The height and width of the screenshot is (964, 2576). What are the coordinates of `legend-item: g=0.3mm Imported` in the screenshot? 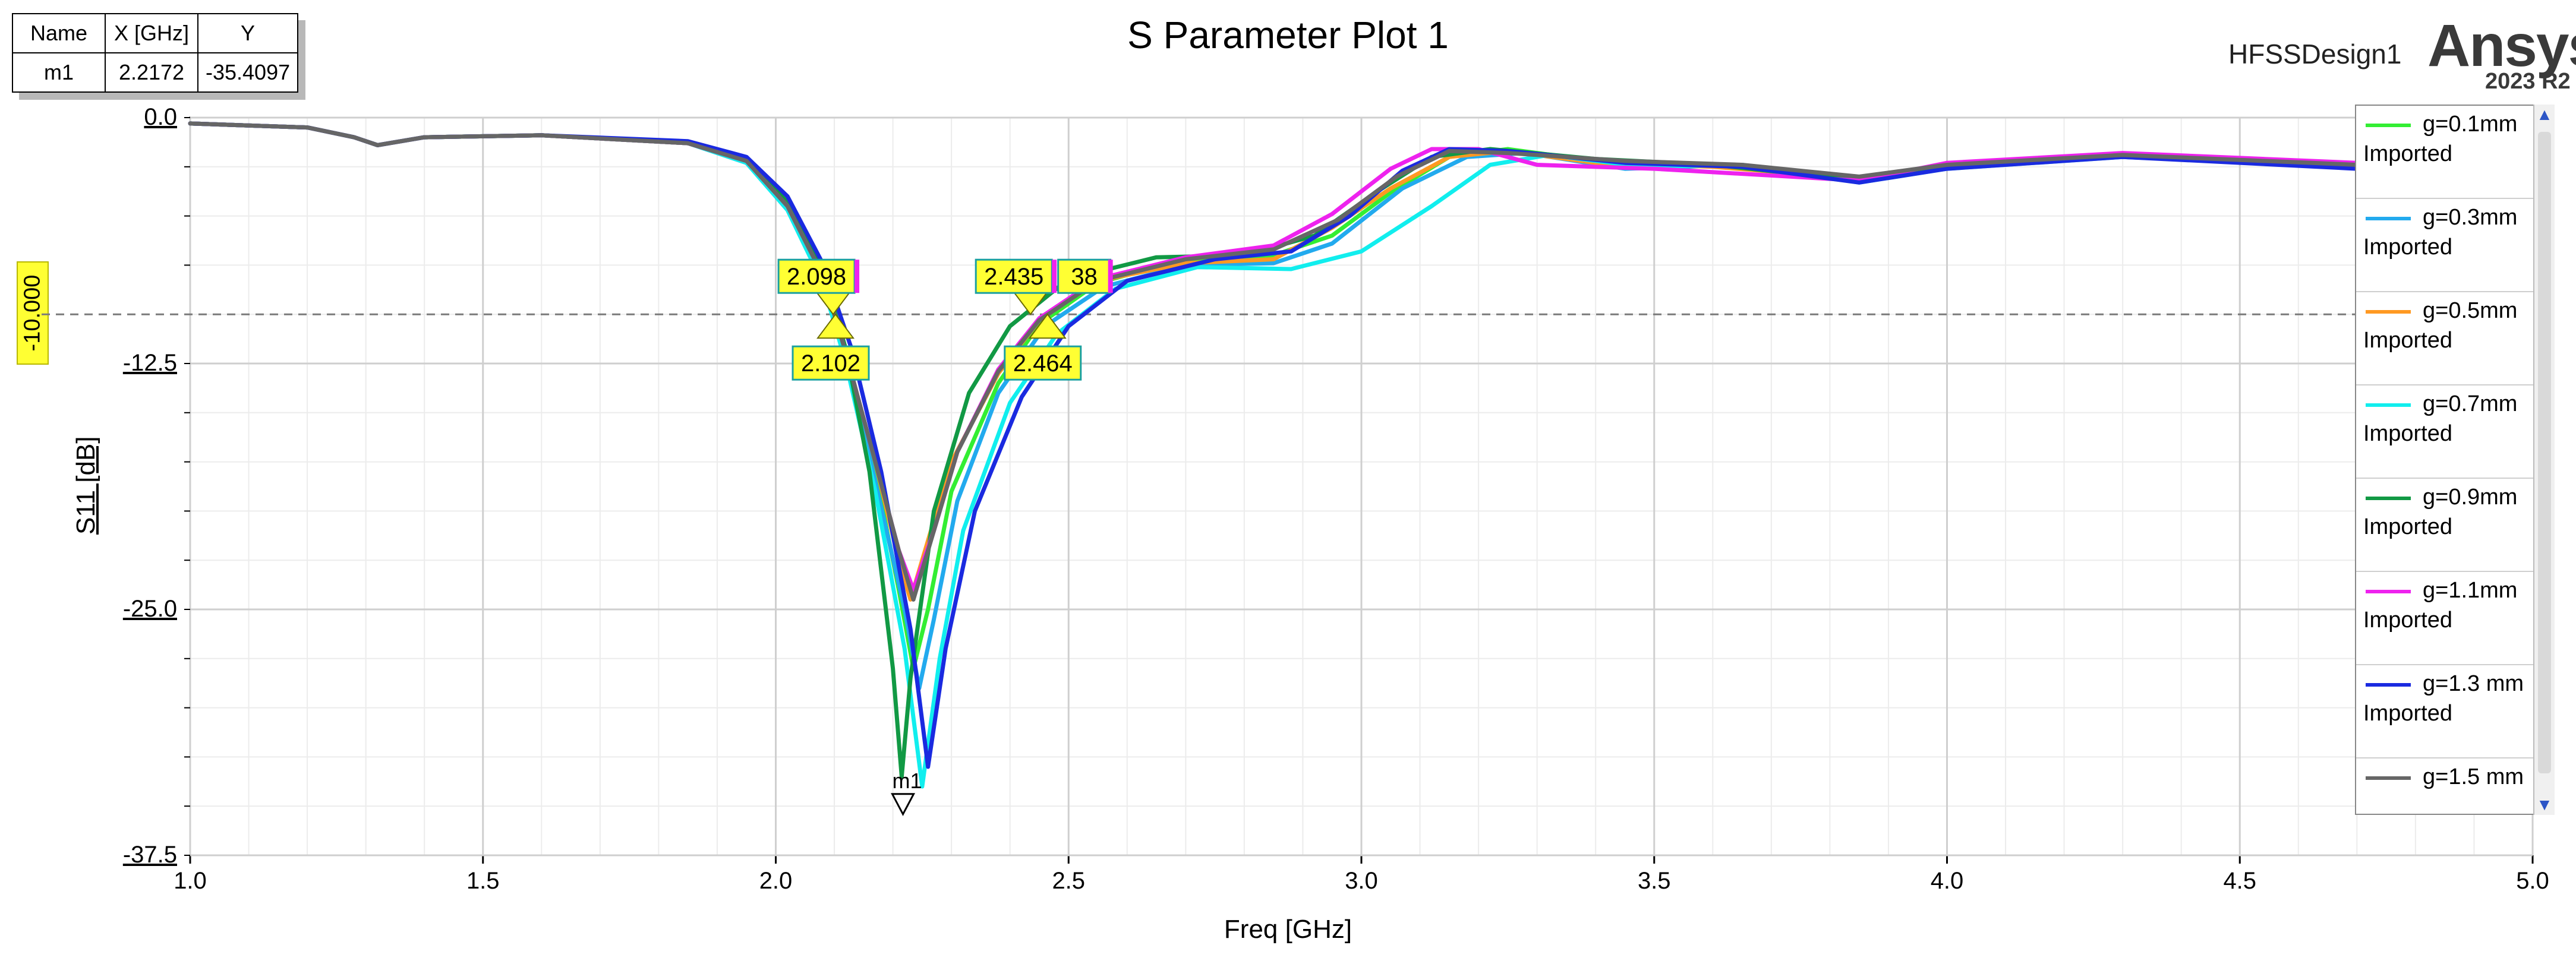 It's located at (2454, 246).